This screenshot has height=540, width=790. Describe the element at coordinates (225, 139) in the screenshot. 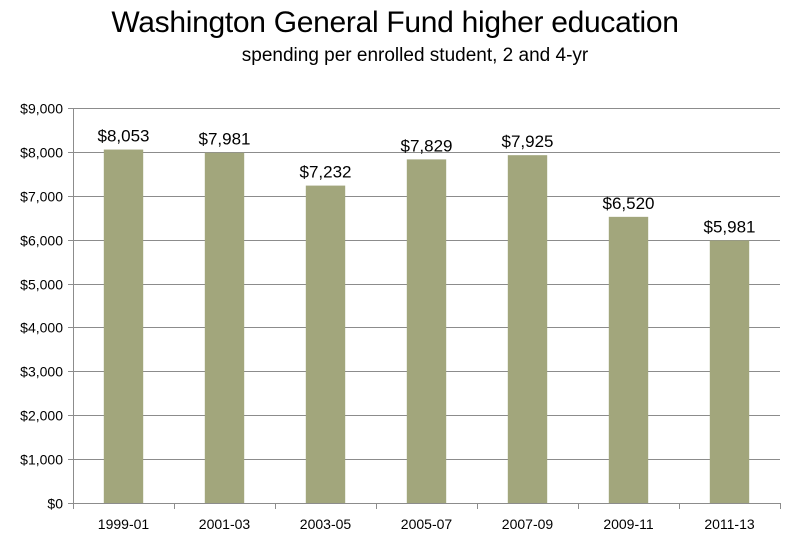

I see `data-label: $7,981` at that location.